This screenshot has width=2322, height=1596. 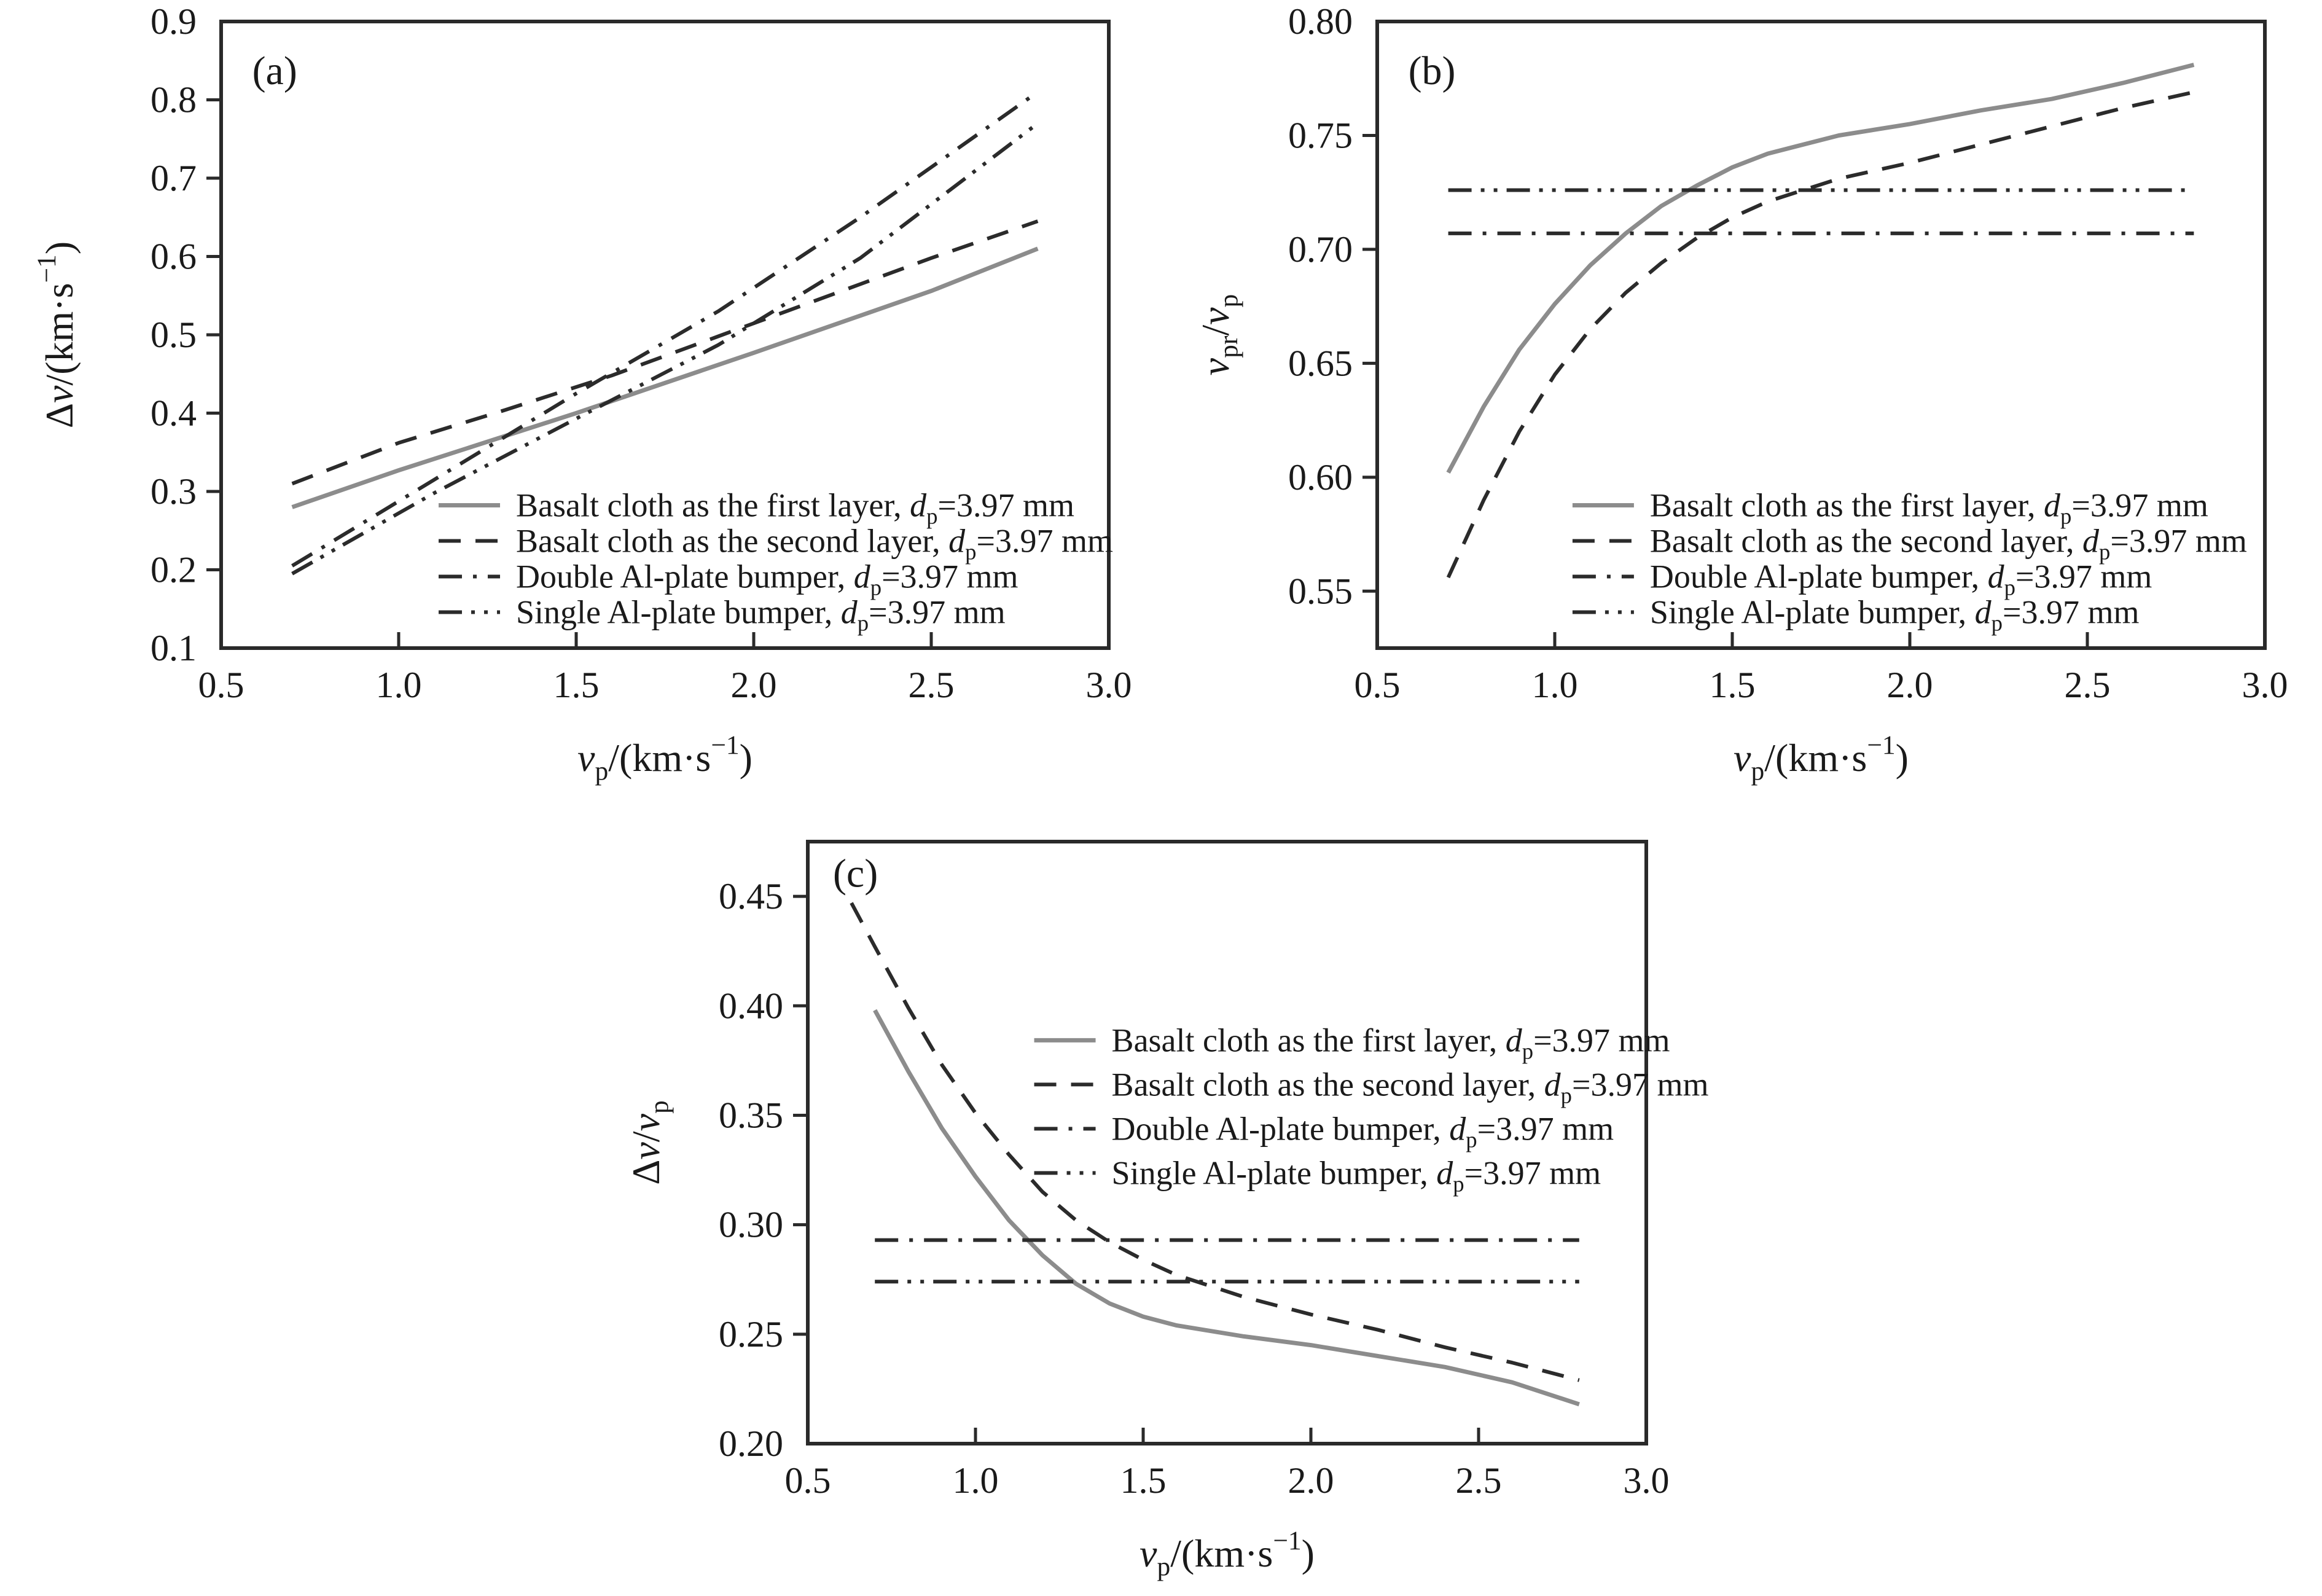 What do you see at coordinates (751, 1335) in the screenshot?
I see `y-tick-label: 0.25` at bounding box center [751, 1335].